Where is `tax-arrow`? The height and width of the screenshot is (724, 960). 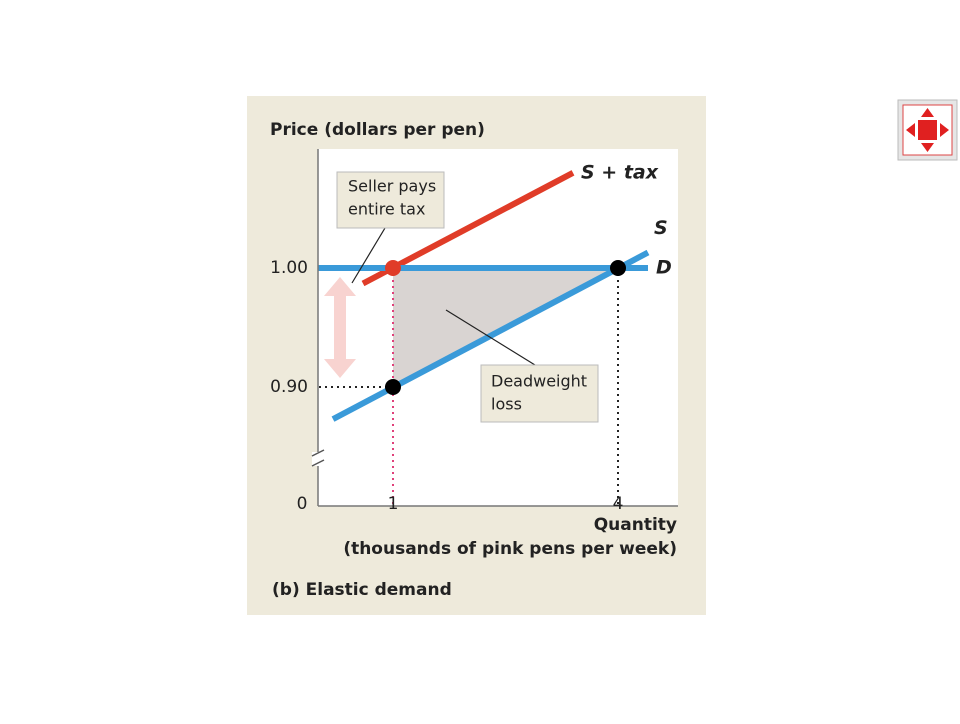
tax-arrow is located at coordinates (340, 327).